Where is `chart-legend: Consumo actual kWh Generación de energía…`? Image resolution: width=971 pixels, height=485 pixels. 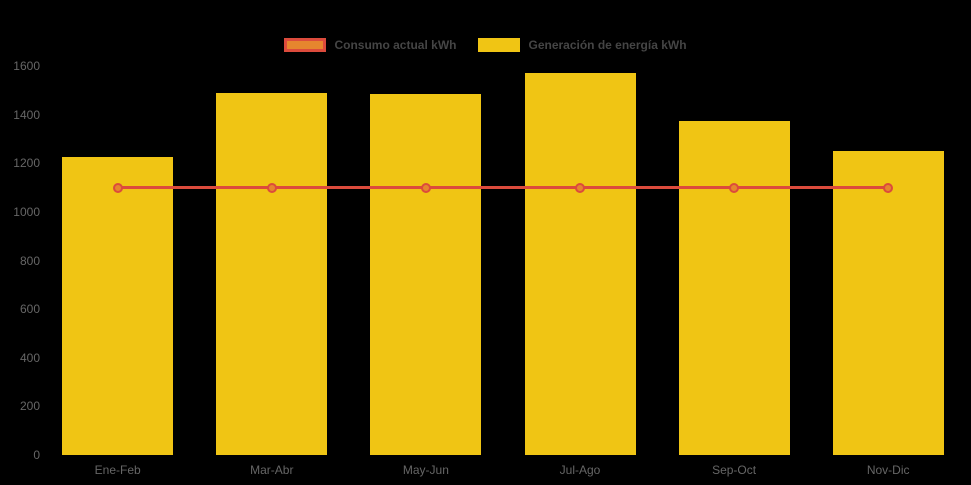
chart-legend: Consumo actual kWh Generación de energía… is located at coordinates (485, 45).